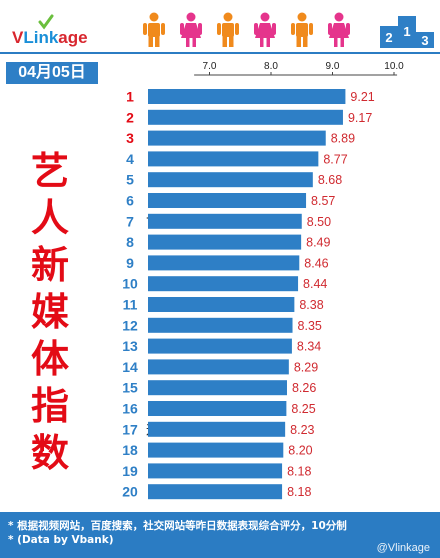 The width and height of the screenshot is (440, 558). Describe the element at coordinates (130, 201) in the screenshot. I see `rank-label: 6` at that location.